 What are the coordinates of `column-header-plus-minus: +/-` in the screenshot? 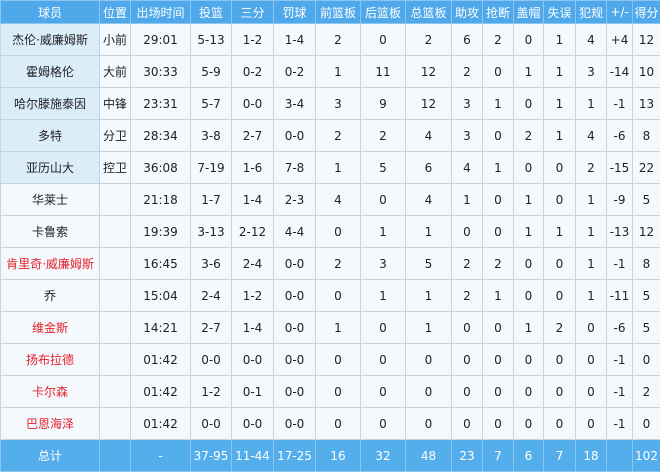 It's located at (619, 12).